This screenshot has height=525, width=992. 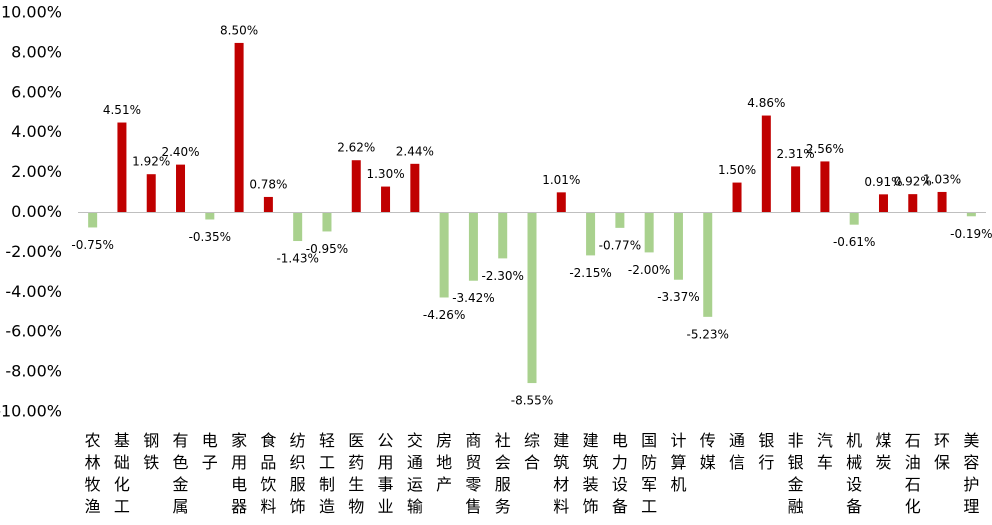 What do you see at coordinates (971, 473) in the screenshot?
I see `category-label: 美容护理` at bounding box center [971, 473].